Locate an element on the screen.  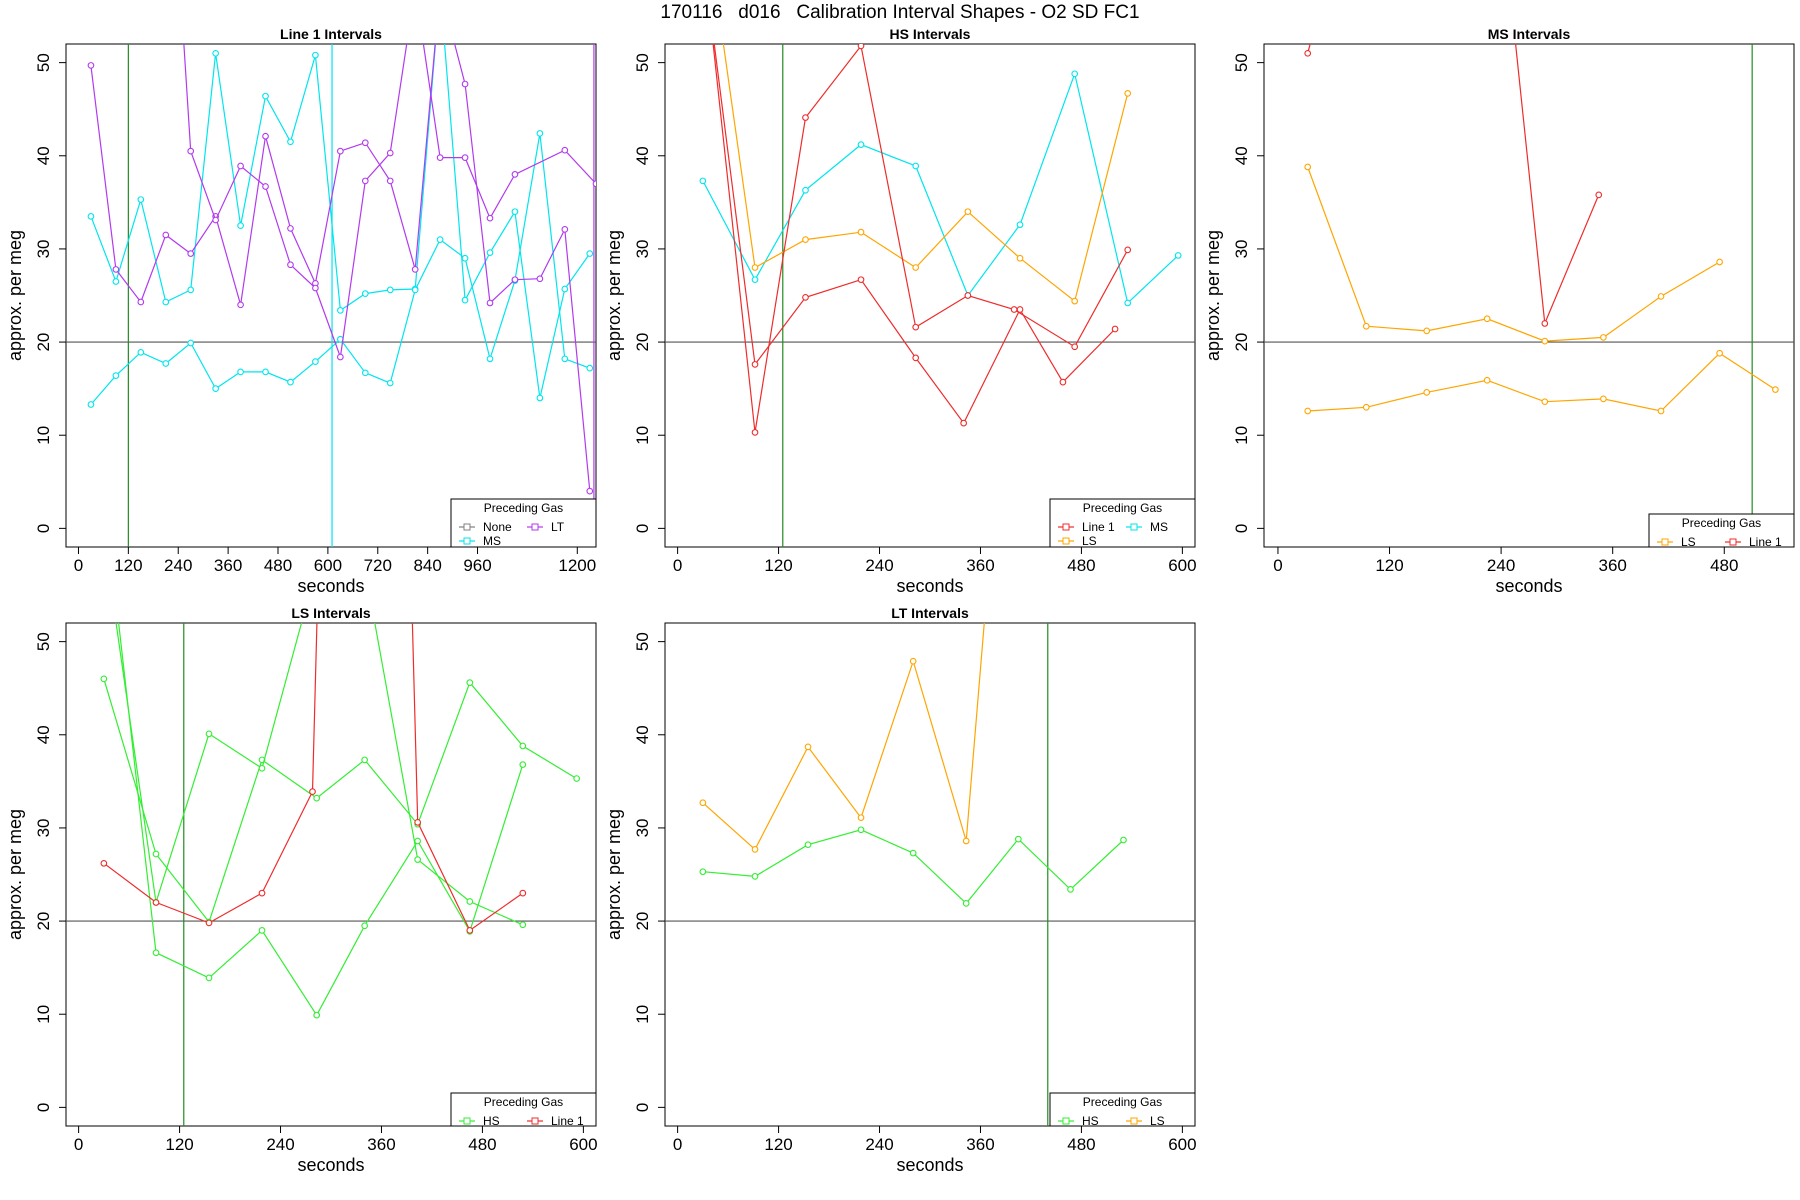
y-axis-label: approx. per meg is located at coordinates (15, 295).